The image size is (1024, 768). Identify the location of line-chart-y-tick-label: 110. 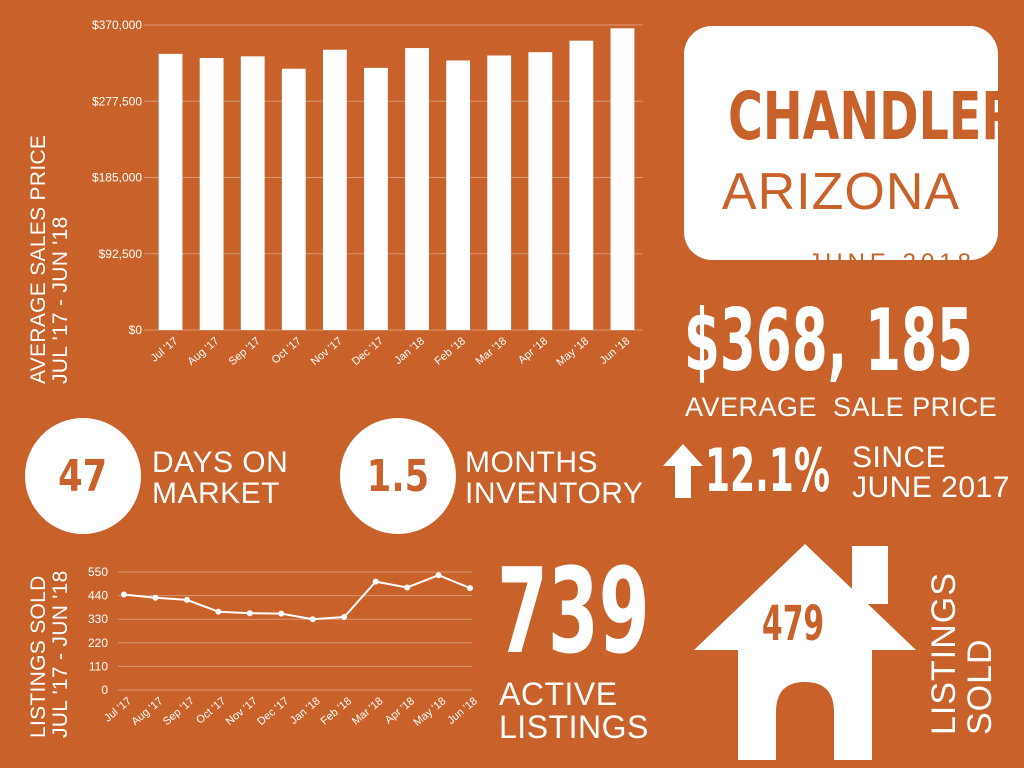
(98, 666).